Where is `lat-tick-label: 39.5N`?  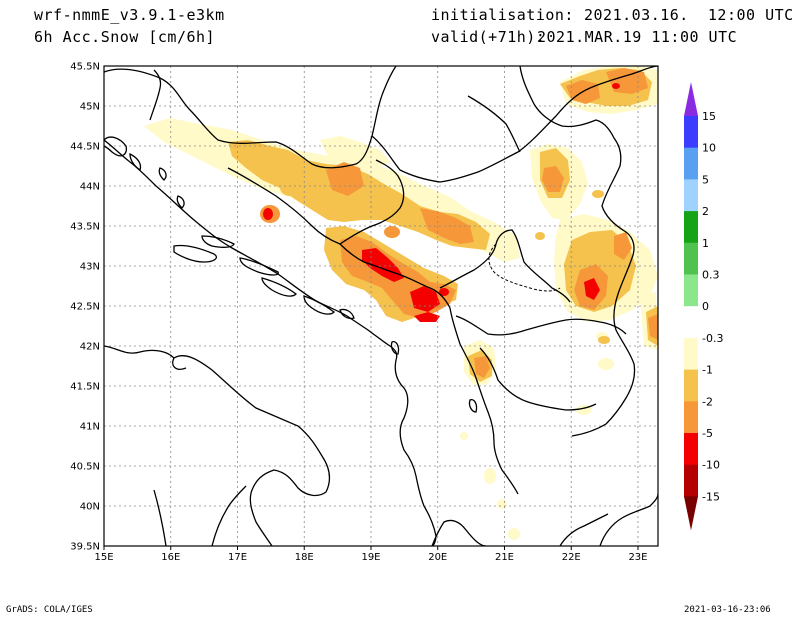
lat-tick-label: 39.5N is located at coordinates (85, 547).